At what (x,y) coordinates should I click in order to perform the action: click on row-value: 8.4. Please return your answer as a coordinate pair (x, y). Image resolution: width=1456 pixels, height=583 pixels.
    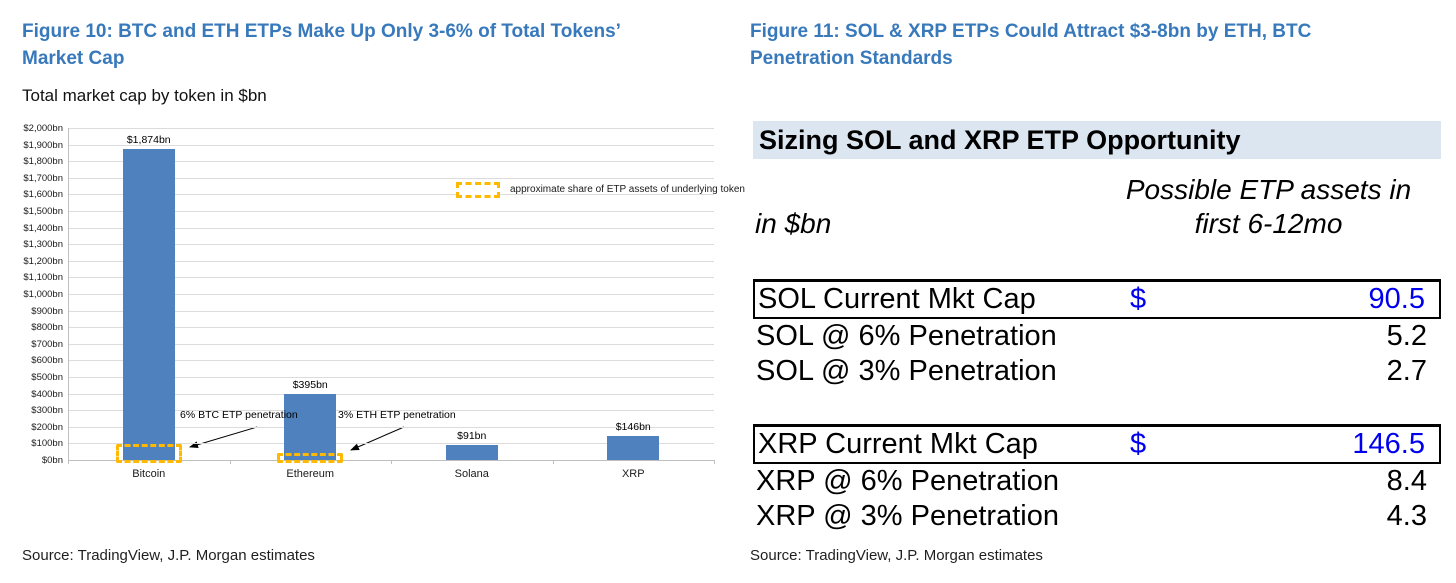
    Looking at the image, I should click on (1406, 481).